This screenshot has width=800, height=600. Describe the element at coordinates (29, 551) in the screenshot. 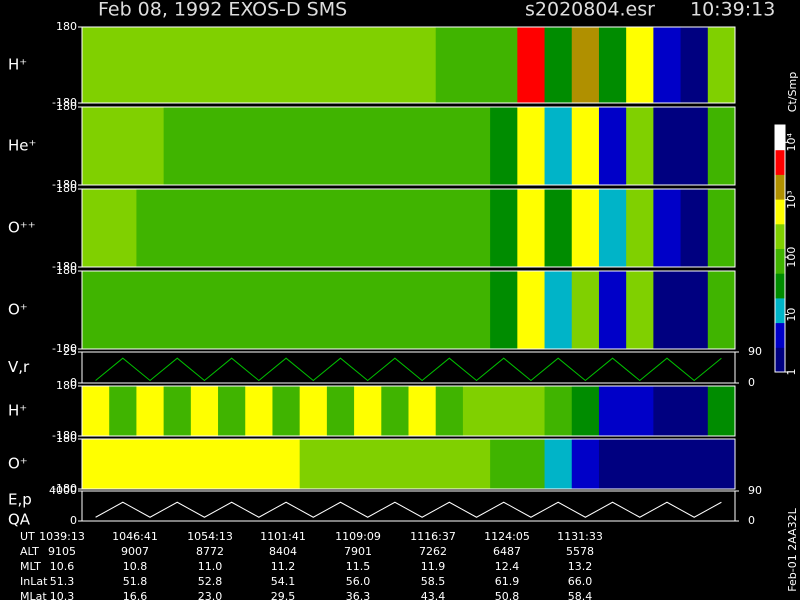

I see `row-label: ALT` at that location.